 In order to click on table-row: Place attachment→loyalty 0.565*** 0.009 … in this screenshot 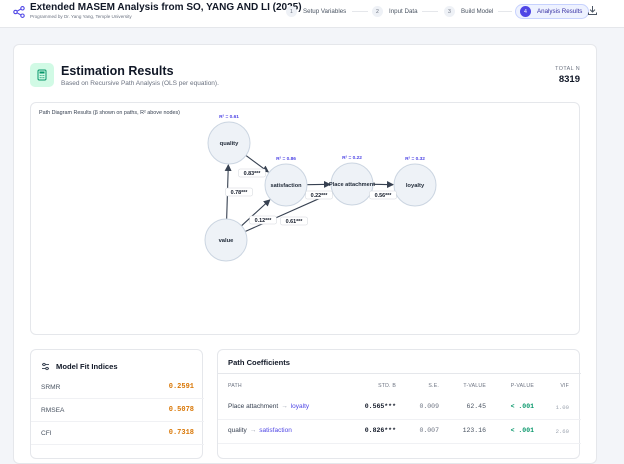, I will do `click(399, 408)`.